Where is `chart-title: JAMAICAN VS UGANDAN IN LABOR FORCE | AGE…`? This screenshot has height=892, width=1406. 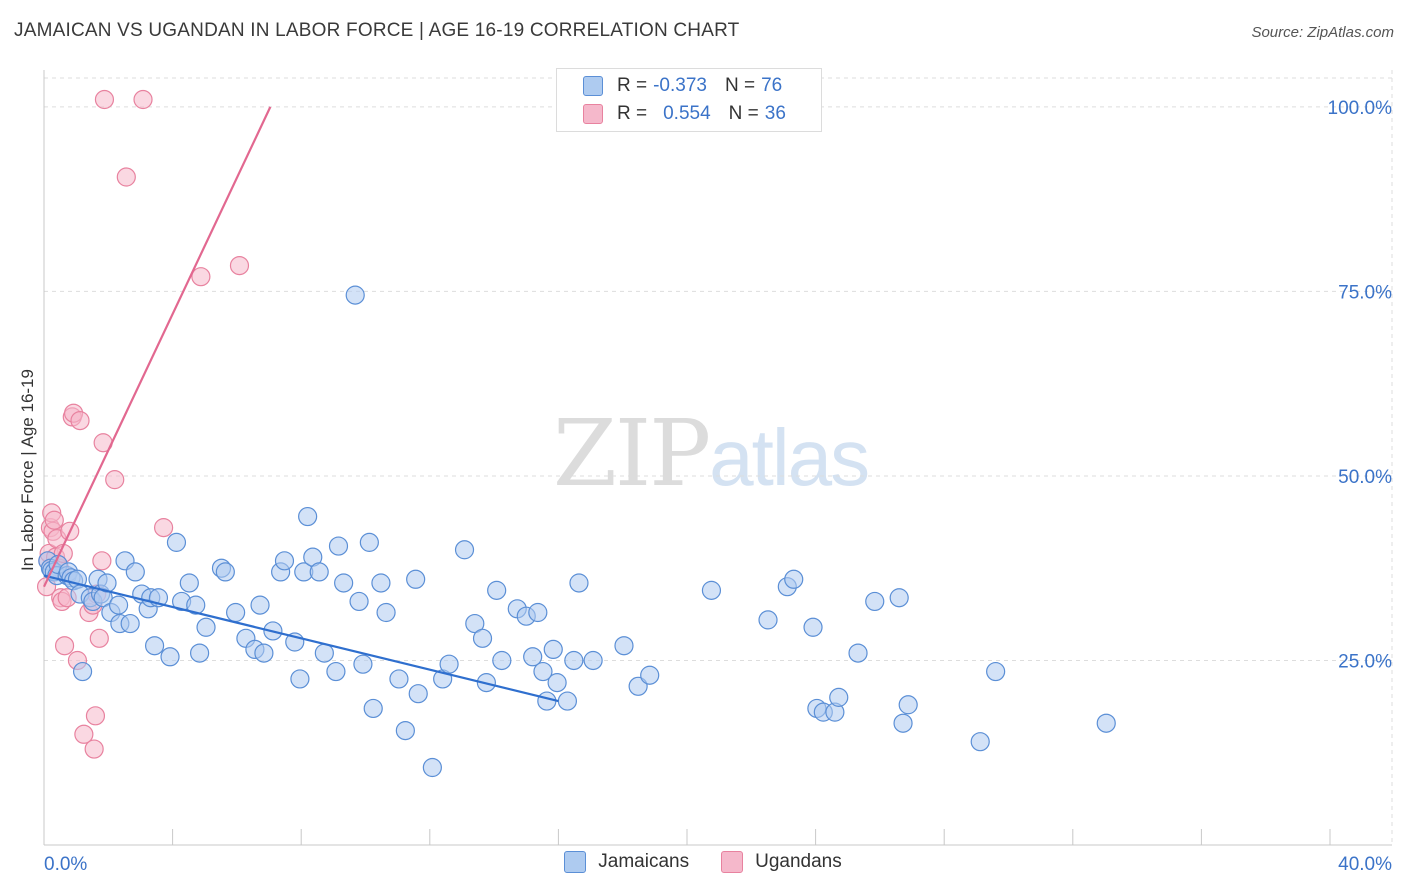
chart-title: JAMAICAN VS UGANDAN IN LABOR FORCE | AGE… is located at coordinates (377, 30).